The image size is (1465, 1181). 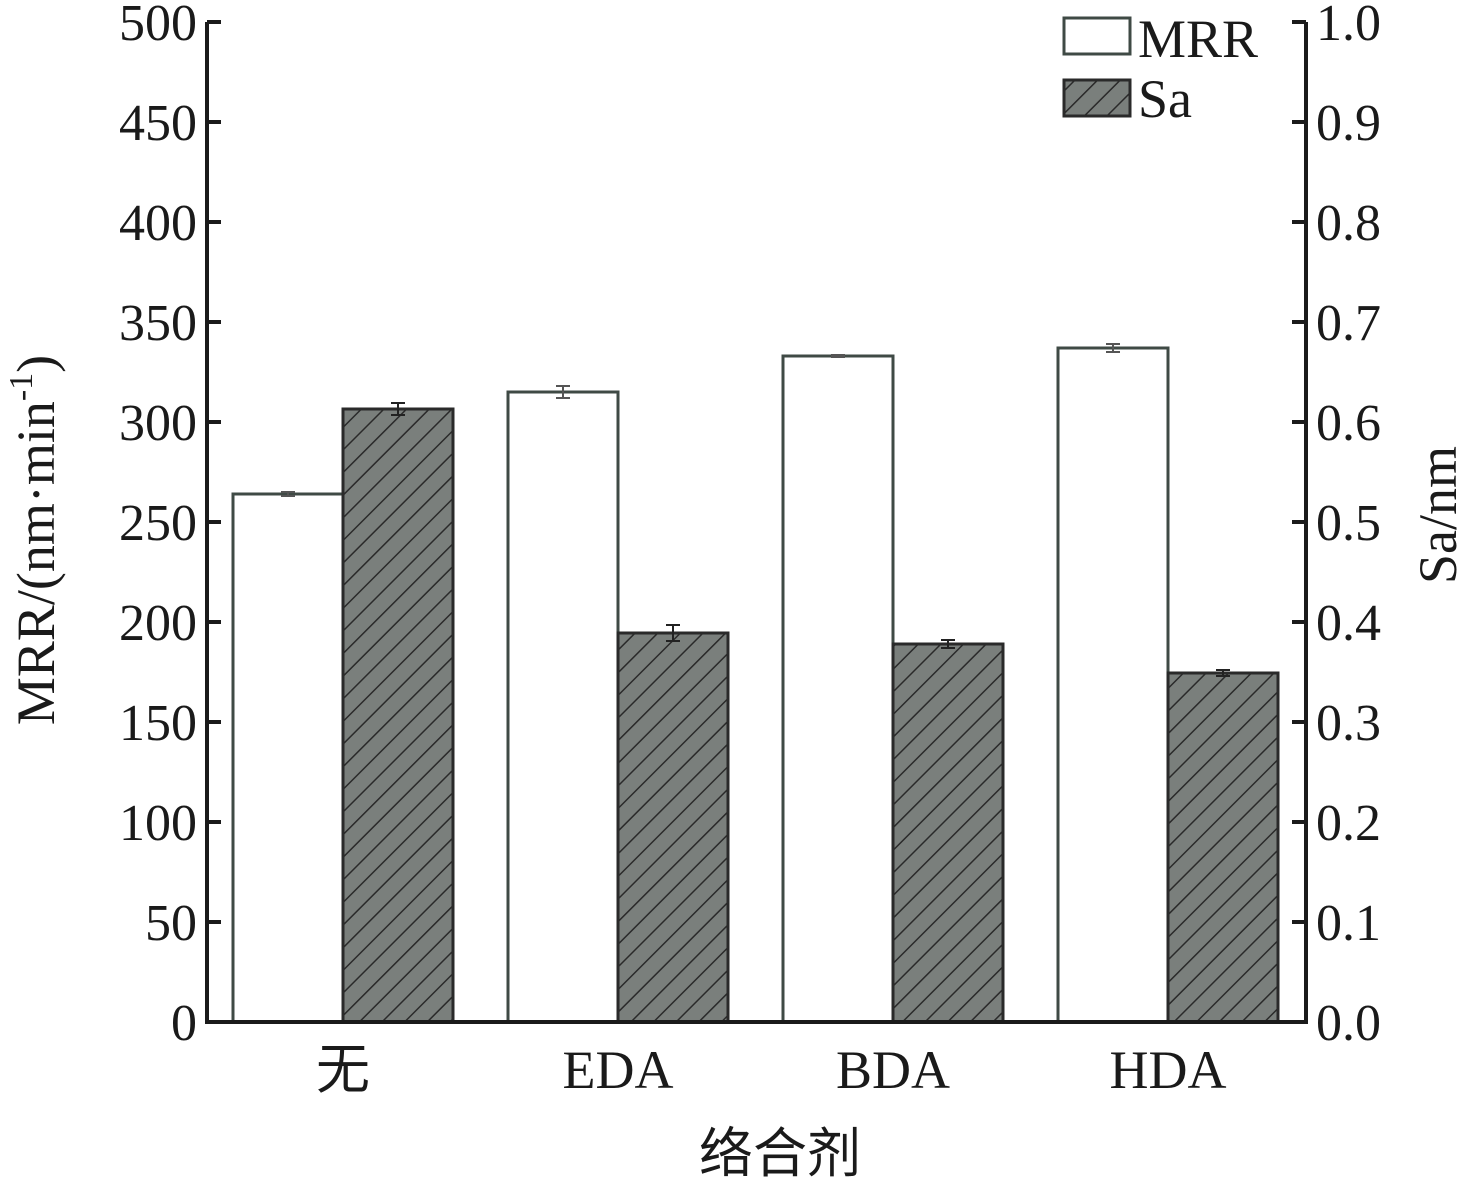 What do you see at coordinates (1348, 523) in the screenshot?
I see `right-tick-label: 0.5` at bounding box center [1348, 523].